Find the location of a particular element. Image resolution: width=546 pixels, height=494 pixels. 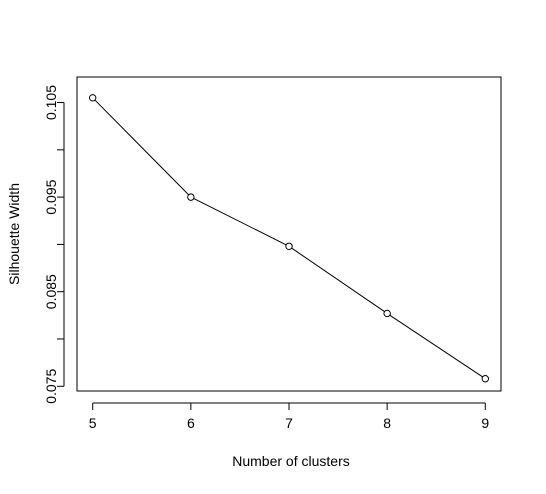

x-tick-label: 8 is located at coordinates (387, 423).